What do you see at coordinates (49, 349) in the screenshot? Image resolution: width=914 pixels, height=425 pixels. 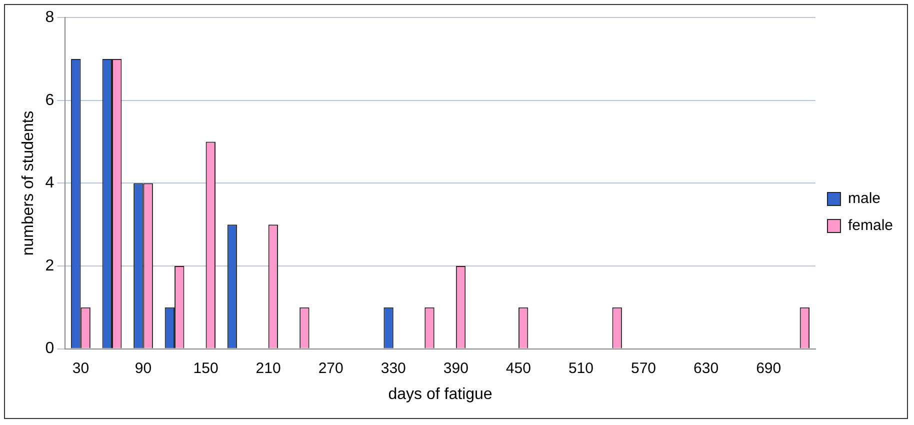 I see `y-tick-label: 0` at bounding box center [49, 349].